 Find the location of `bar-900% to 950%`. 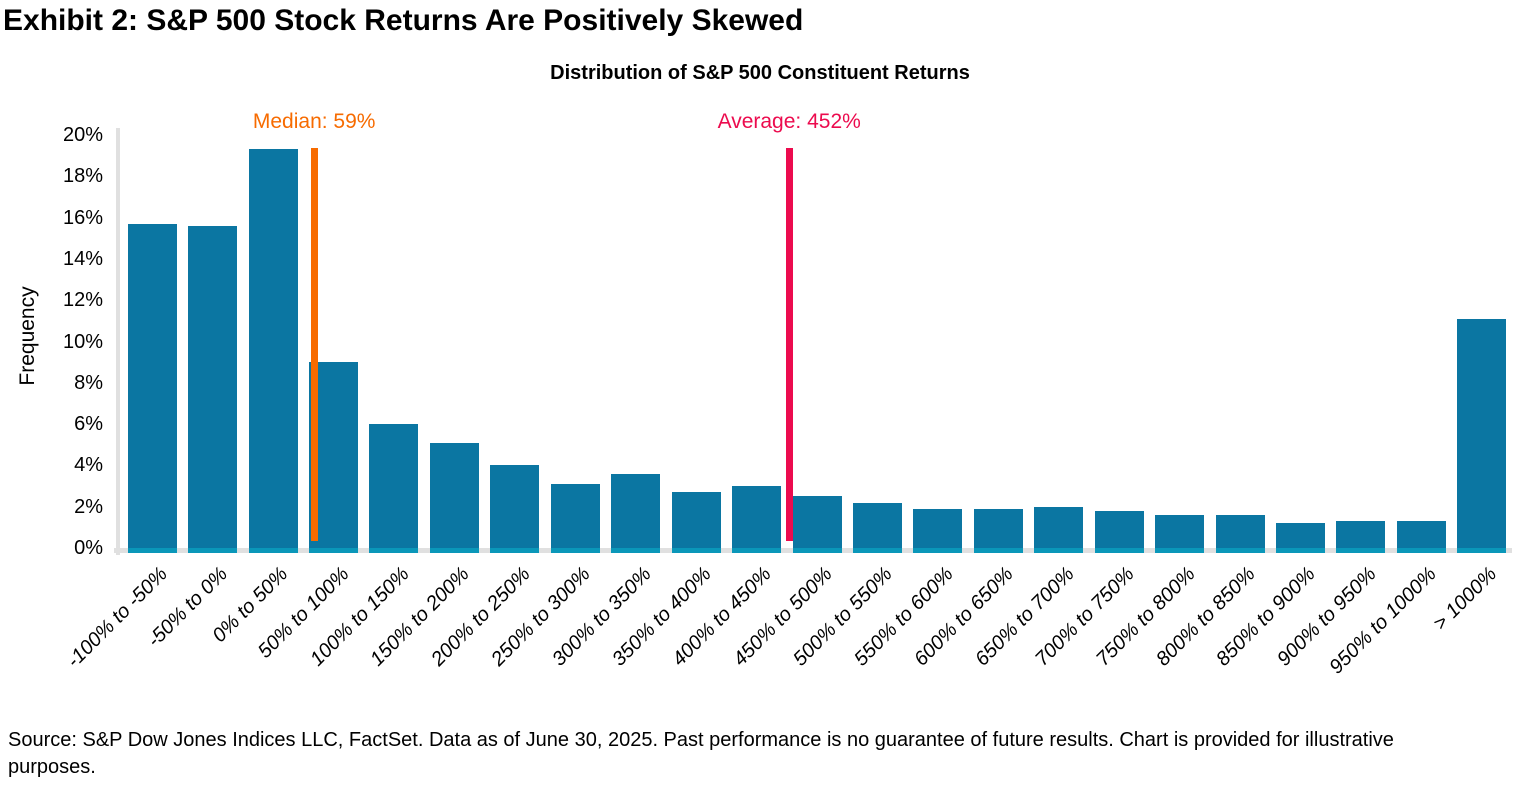

bar-900% to 950% is located at coordinates (1361, 537).